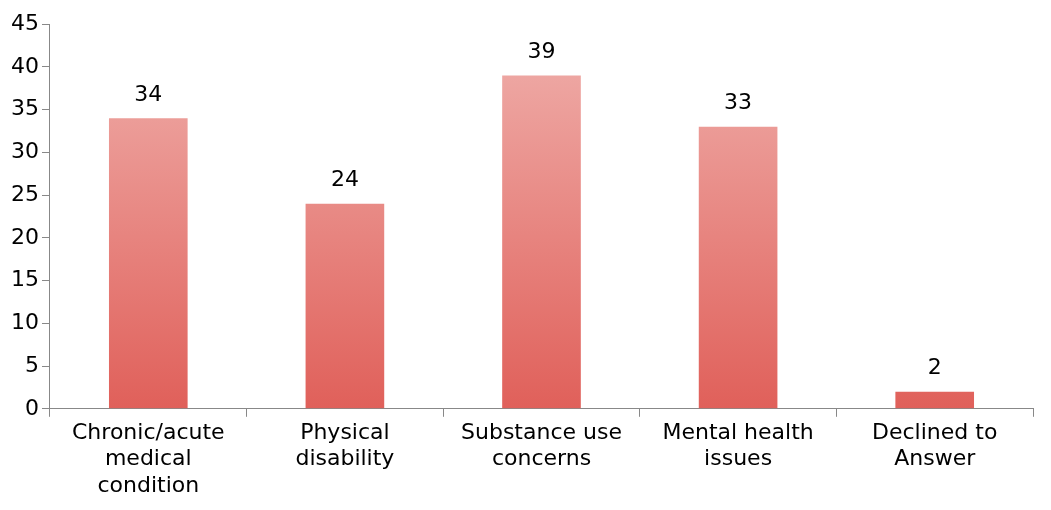 Image resolution: width=1051 pixels, height=510 pixels. Describe the element at coordinates (24, 193) in the screenshot. I see `y-tick-label: 25` at that location.